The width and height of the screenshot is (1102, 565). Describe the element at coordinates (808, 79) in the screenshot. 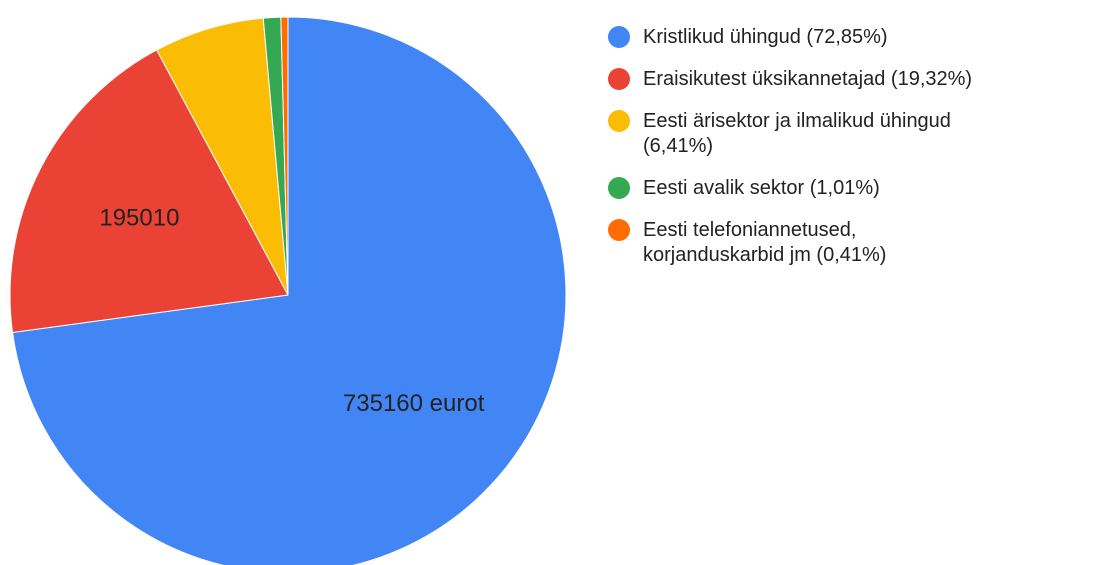

I see `legend-label: Eraisikutest üksikannetajad (19,32%)` at that location.